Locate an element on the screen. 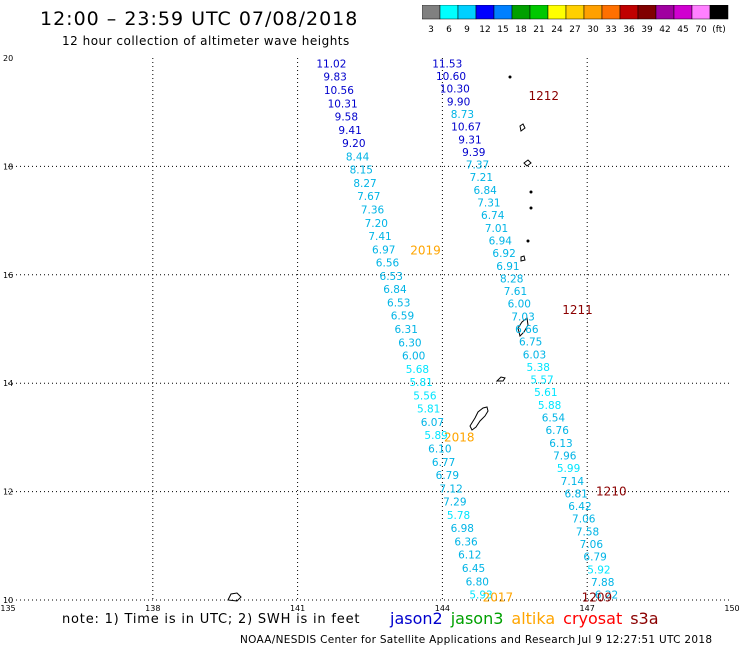 Image resolution: width=740 pixels, height=650 pixels. wave-height-value: 11.02 is located at coordinates (331, 64).